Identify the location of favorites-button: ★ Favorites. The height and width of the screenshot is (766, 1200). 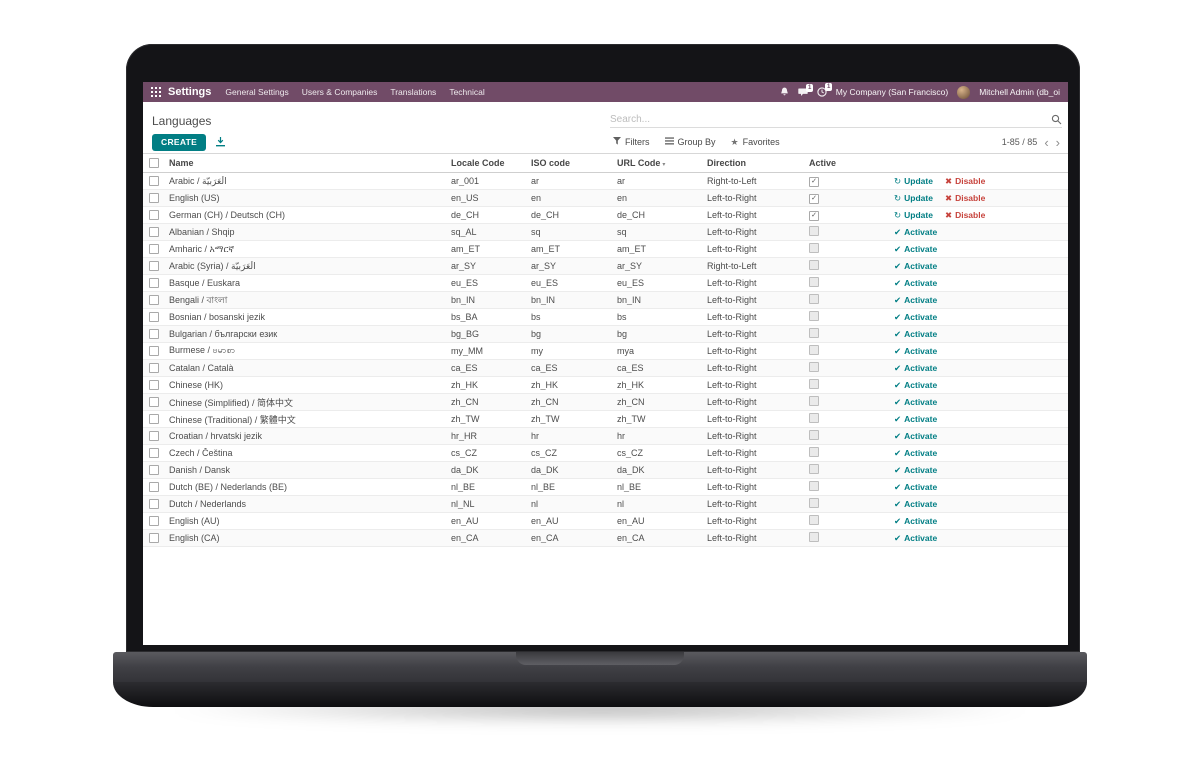
(755, 141).